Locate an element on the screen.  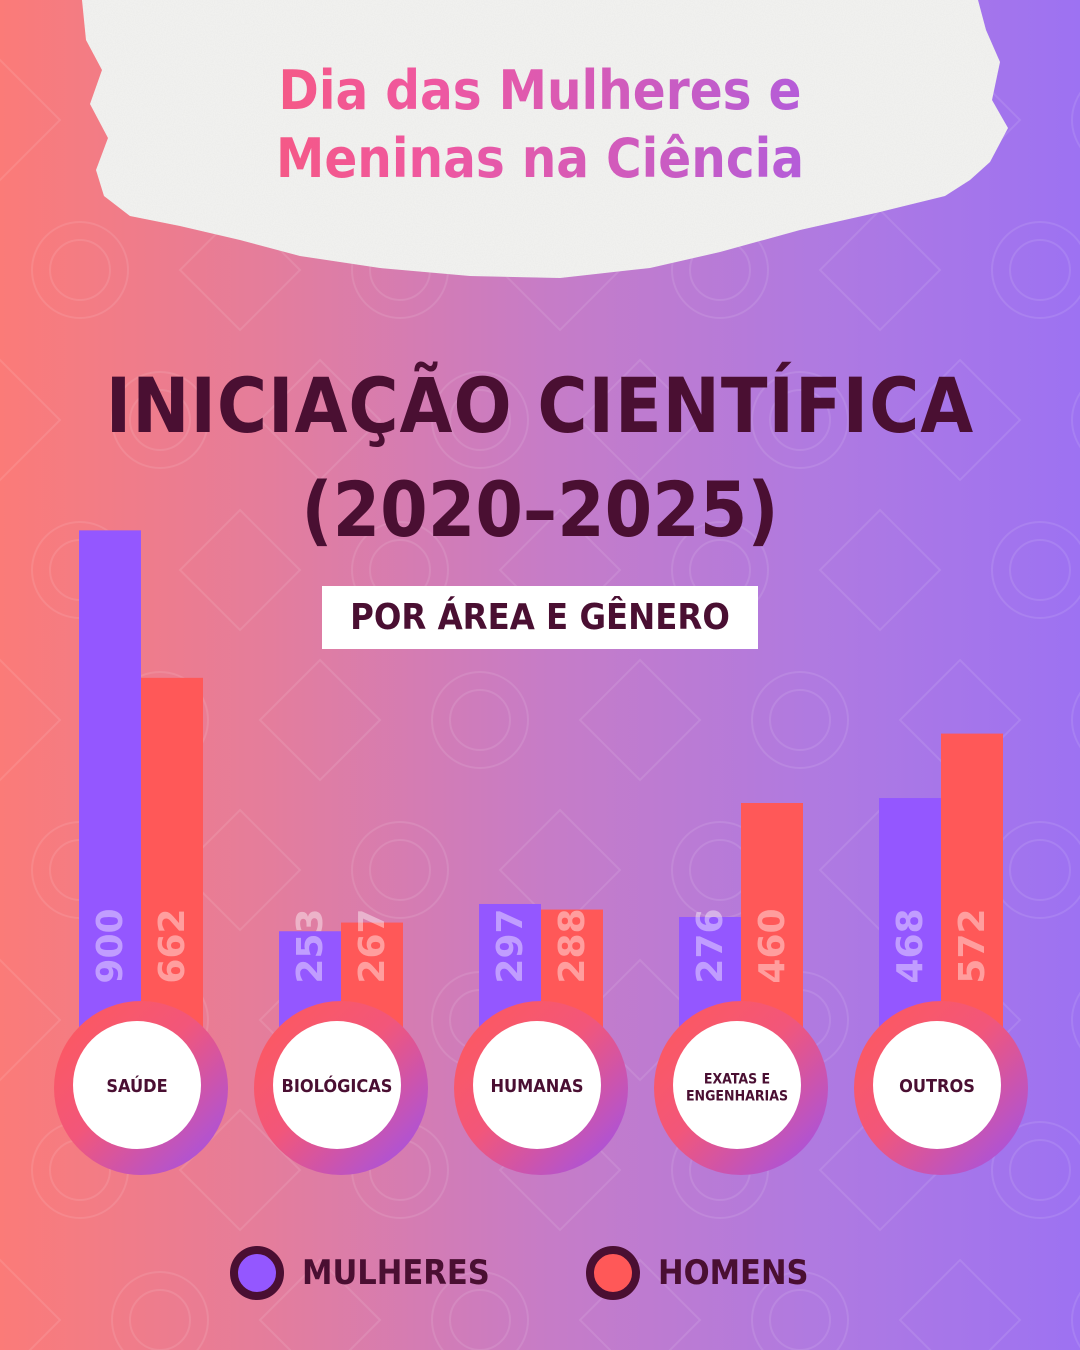
value-label-mulheres-4: 276 is located at coordinates (710, 945).